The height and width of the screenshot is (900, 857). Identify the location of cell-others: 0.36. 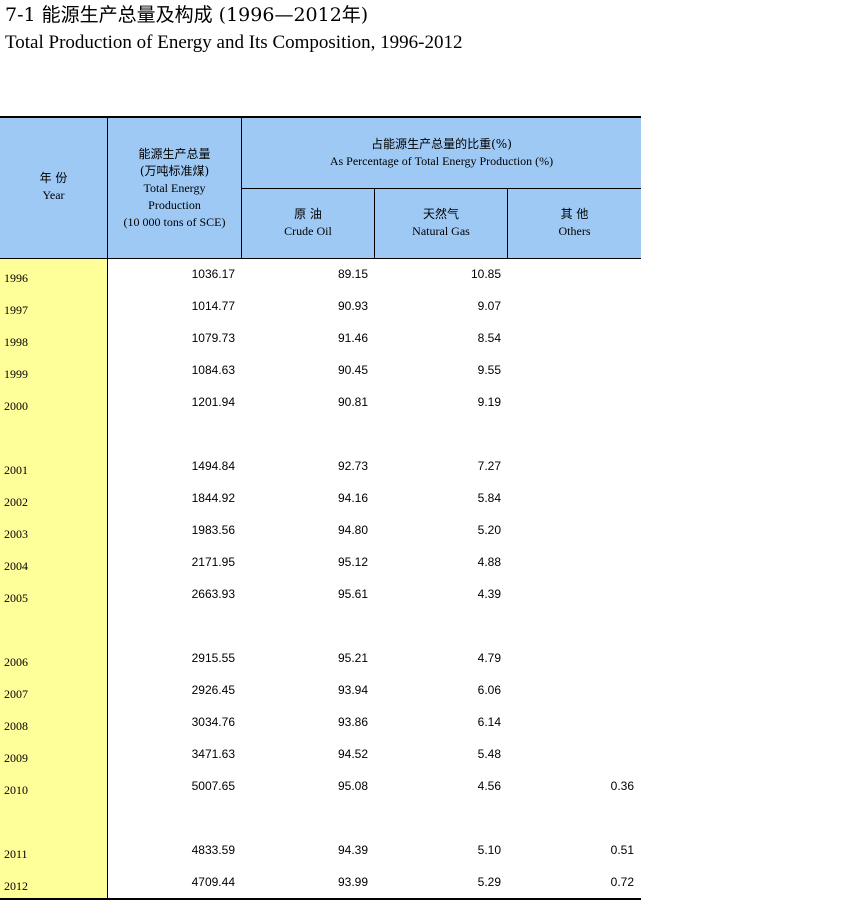
(622, 786).